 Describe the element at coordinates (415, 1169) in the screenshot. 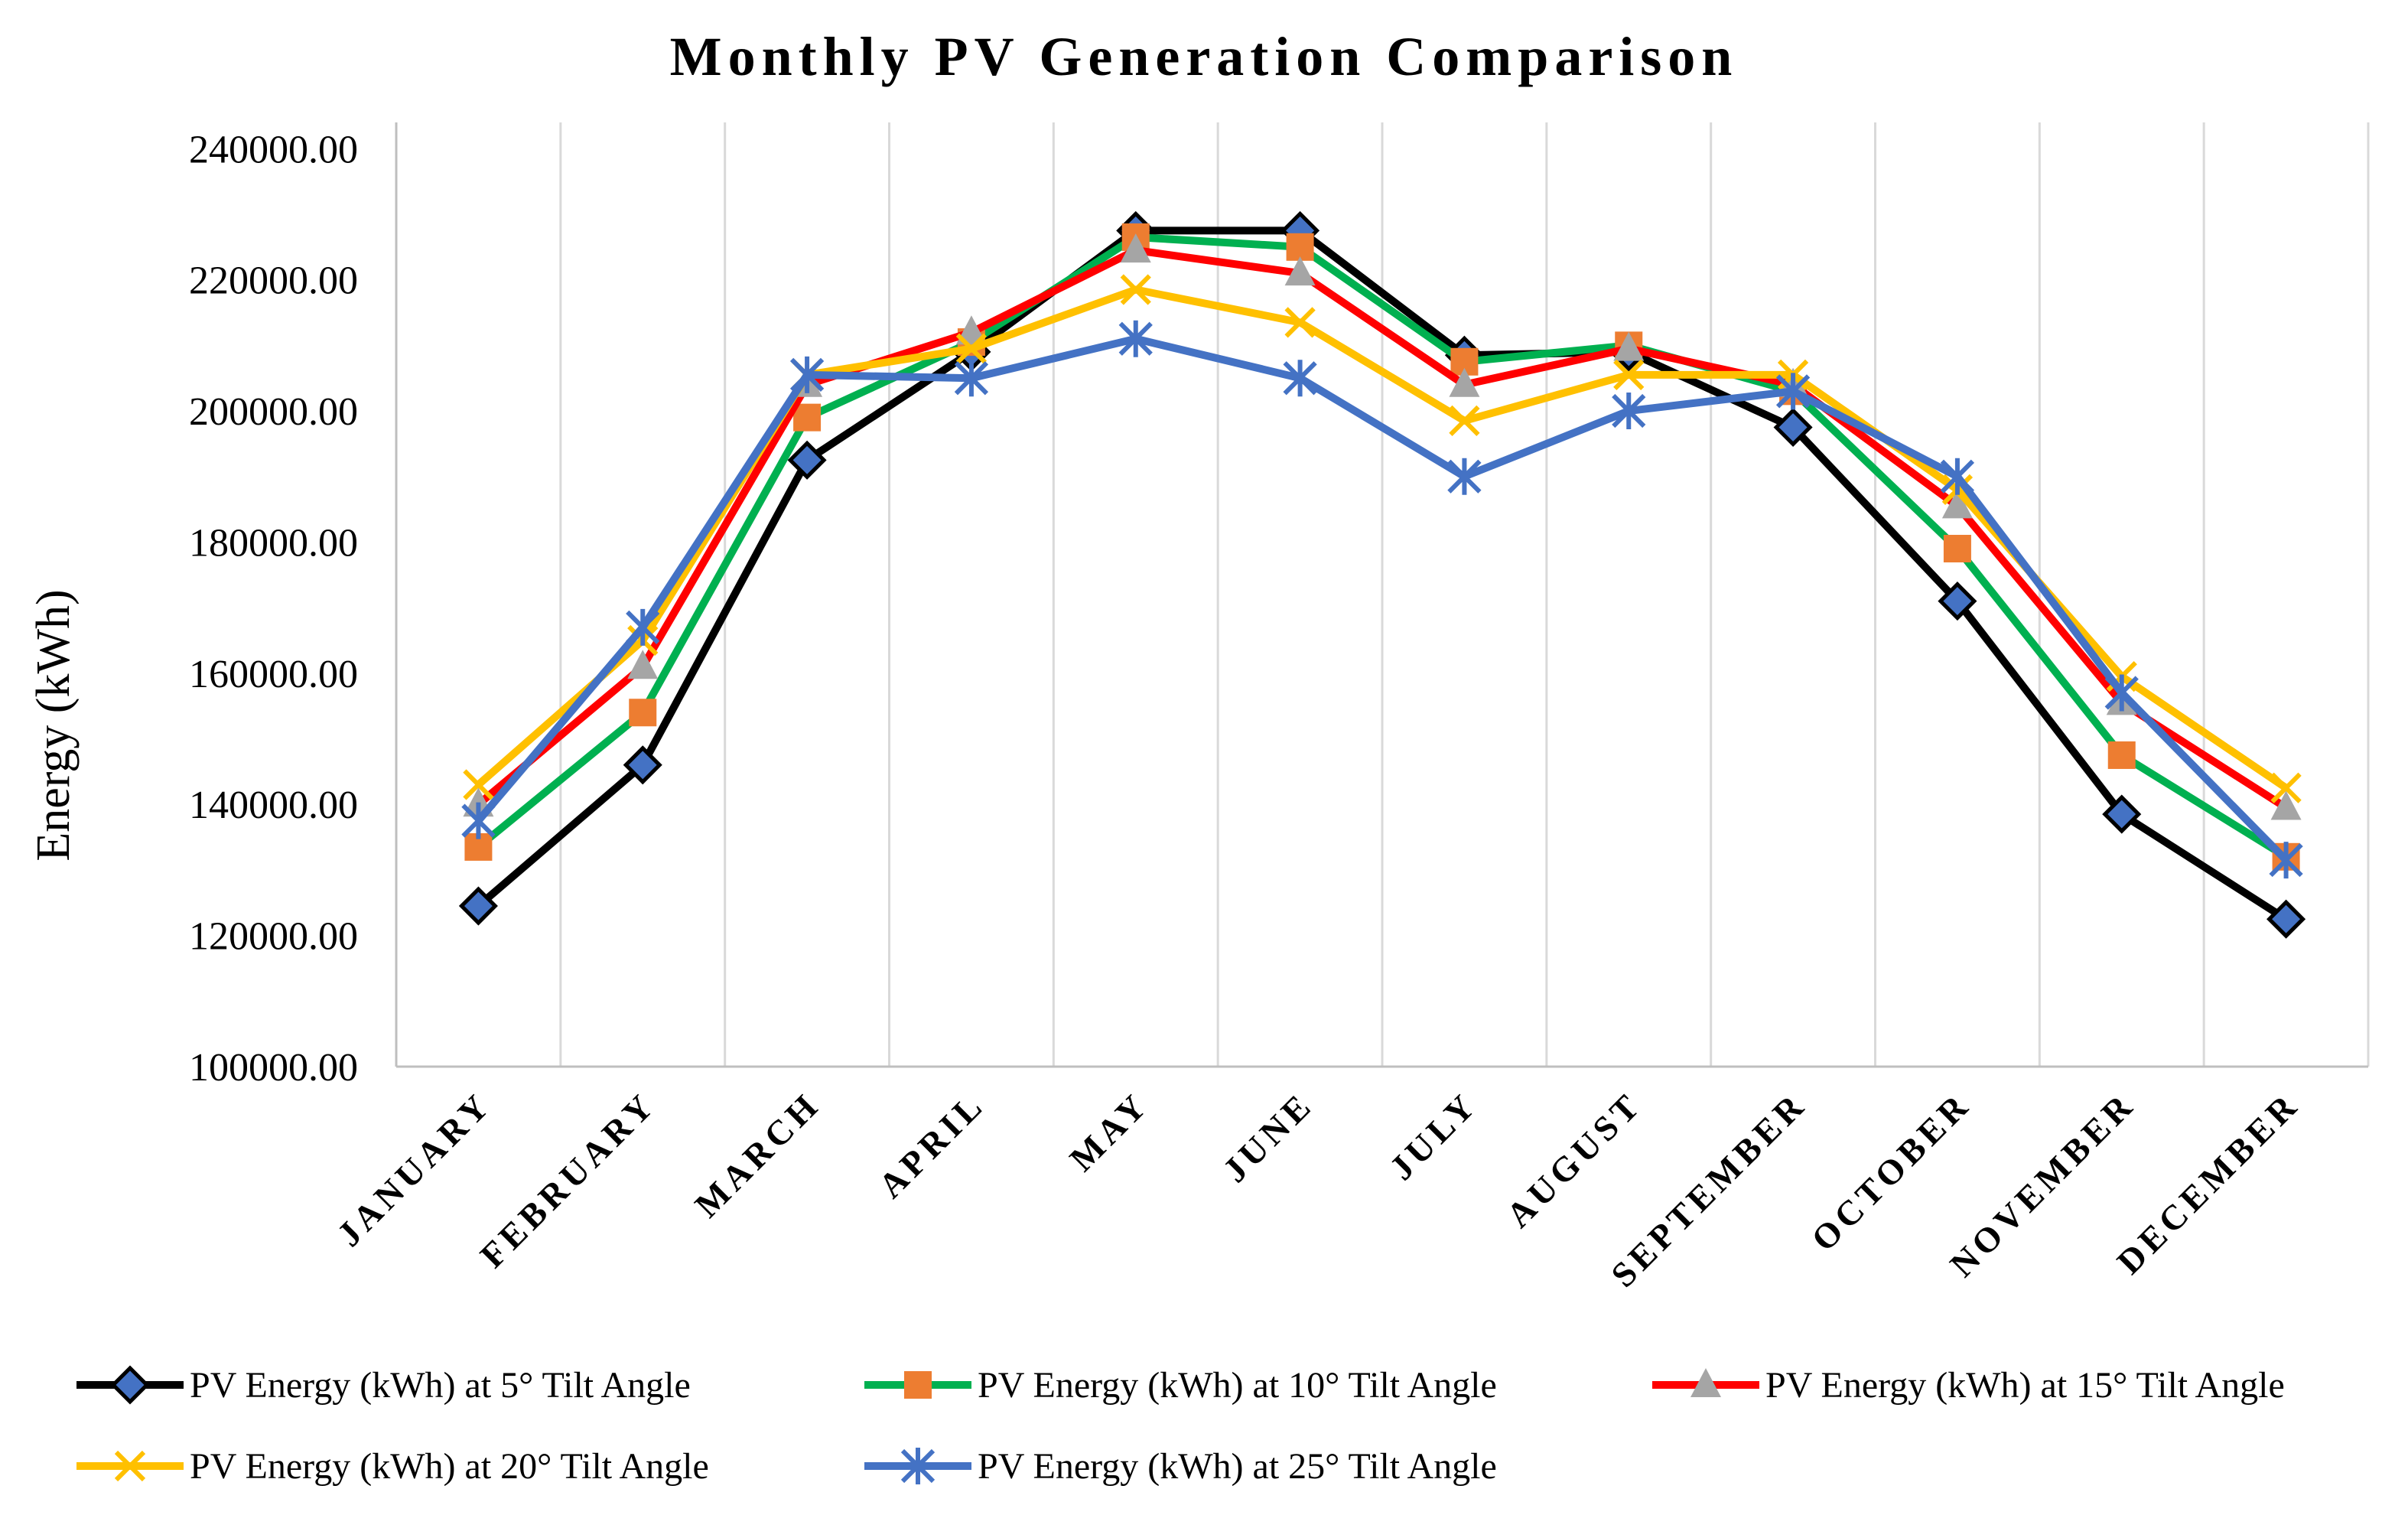

I see `x-tick-label: JANUARY` at that location.